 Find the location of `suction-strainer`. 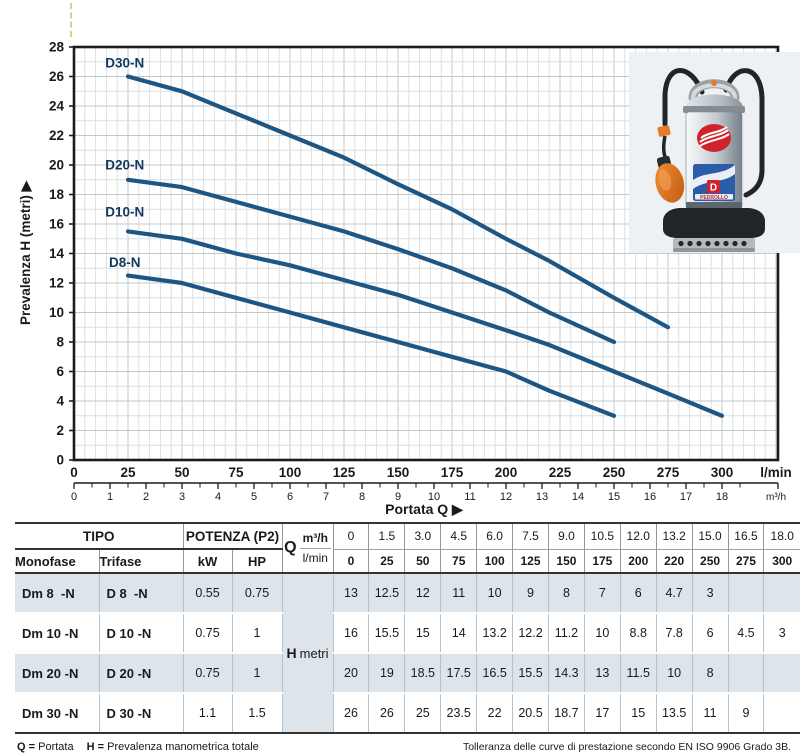

suction-strainer is located at coordinates (714, 243).